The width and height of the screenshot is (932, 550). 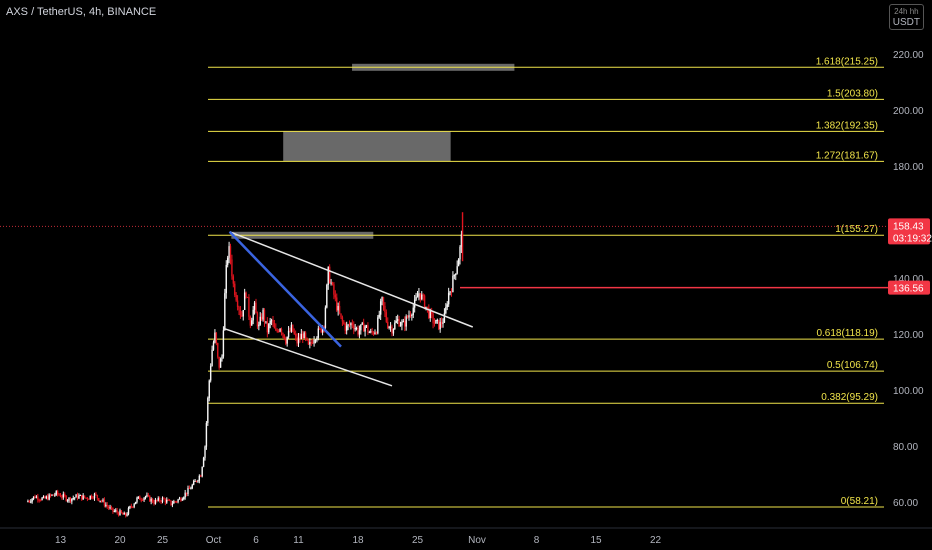 What do you see at coordinates (81, 12) in the screenshot?
I see `symbol-title: AXS / TetherUS, 4h, BINANCE` at bounding box center [81, 12].